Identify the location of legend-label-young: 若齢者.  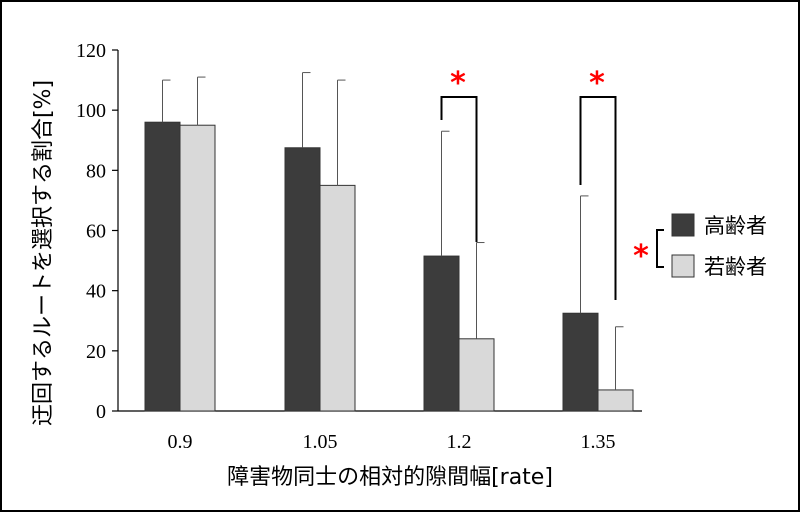
(735, 267).